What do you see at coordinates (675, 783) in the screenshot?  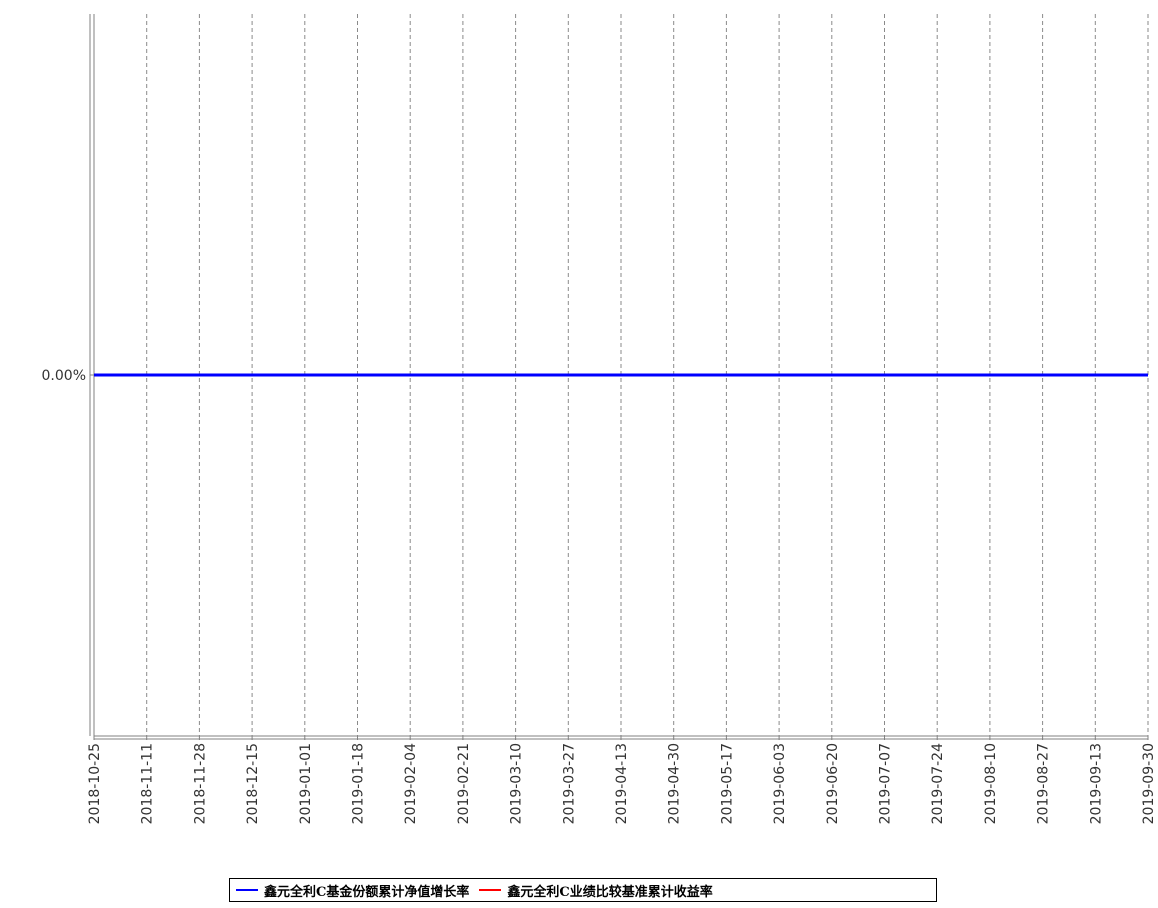 I see `x-tick-label: 2019-04-30` at bounding box center [675, 783].